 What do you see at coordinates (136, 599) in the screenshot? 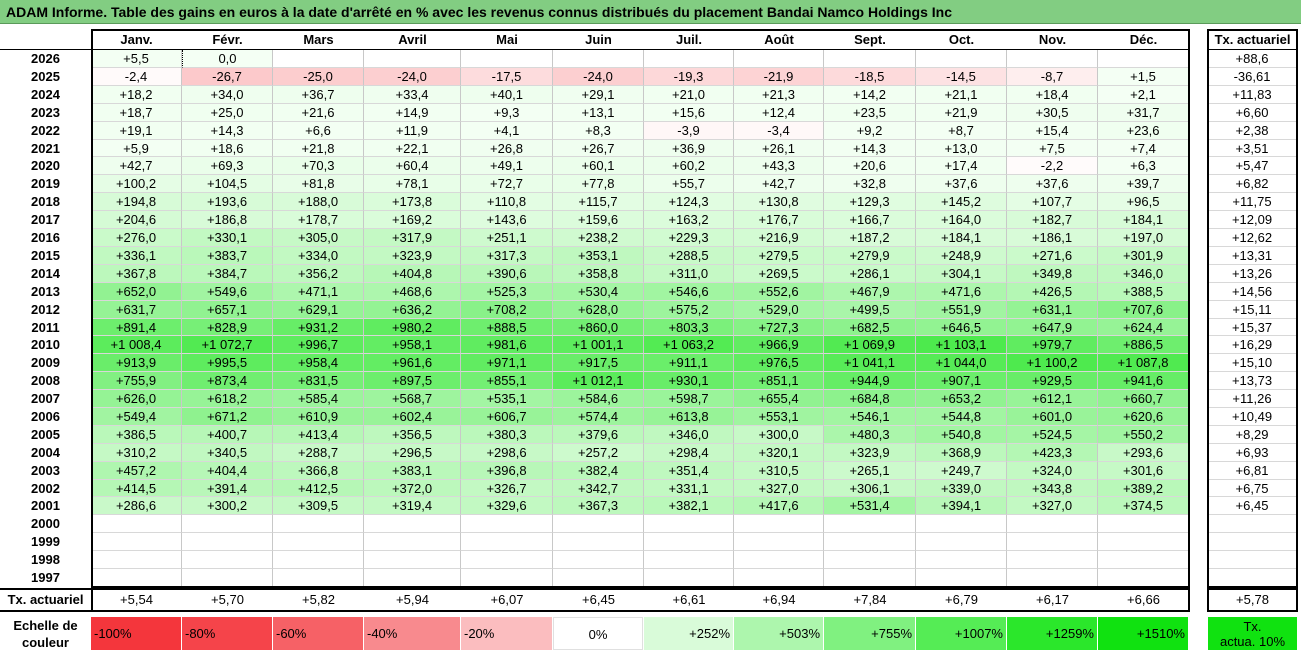
I see `footer-cell: +5,54` at bounding box center [136, 599].